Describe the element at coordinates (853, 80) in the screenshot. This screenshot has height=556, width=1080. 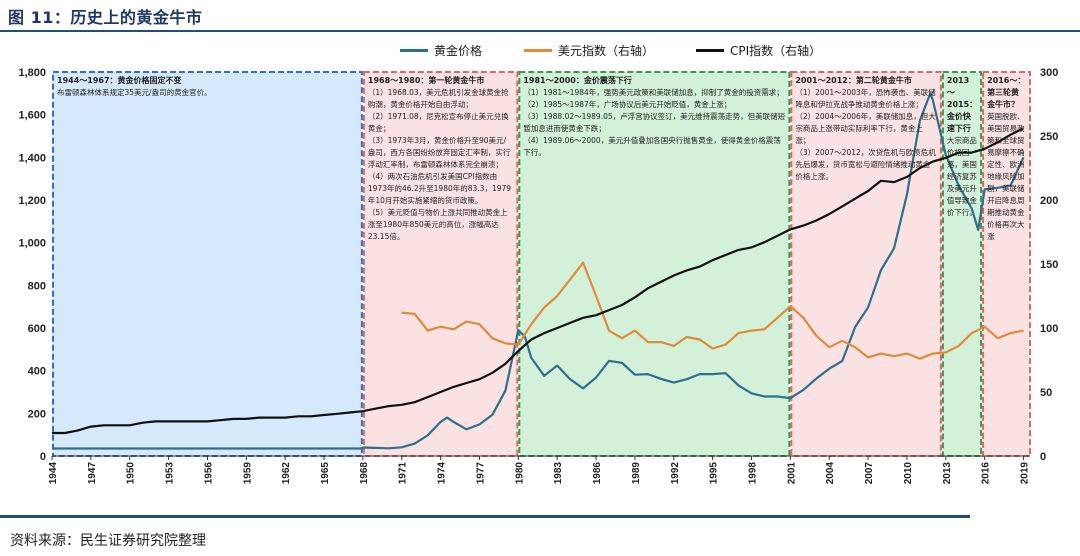
I see `period-title: 2001～2012：第二轮黄金牛市` at that location.